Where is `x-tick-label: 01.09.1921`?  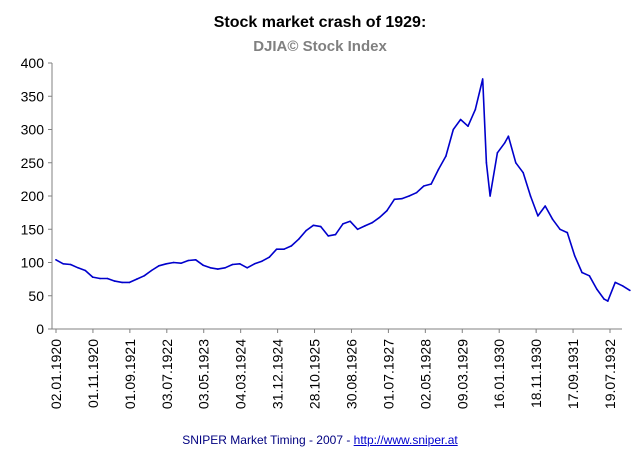 x-tick-label: 01.09.1921 is located at coordinates (130, 374).